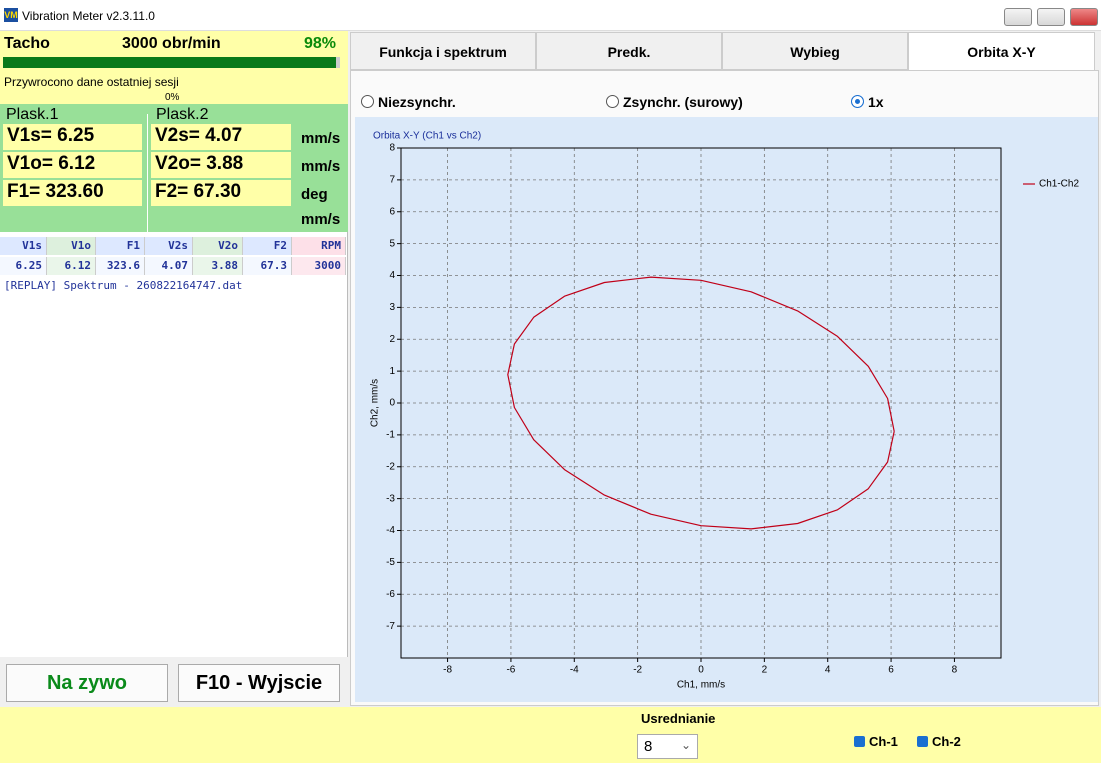 Image resolution: width=1101 pixels, height=763 pixels. I want to click on y-tick-label: 5, so click(392, 243).